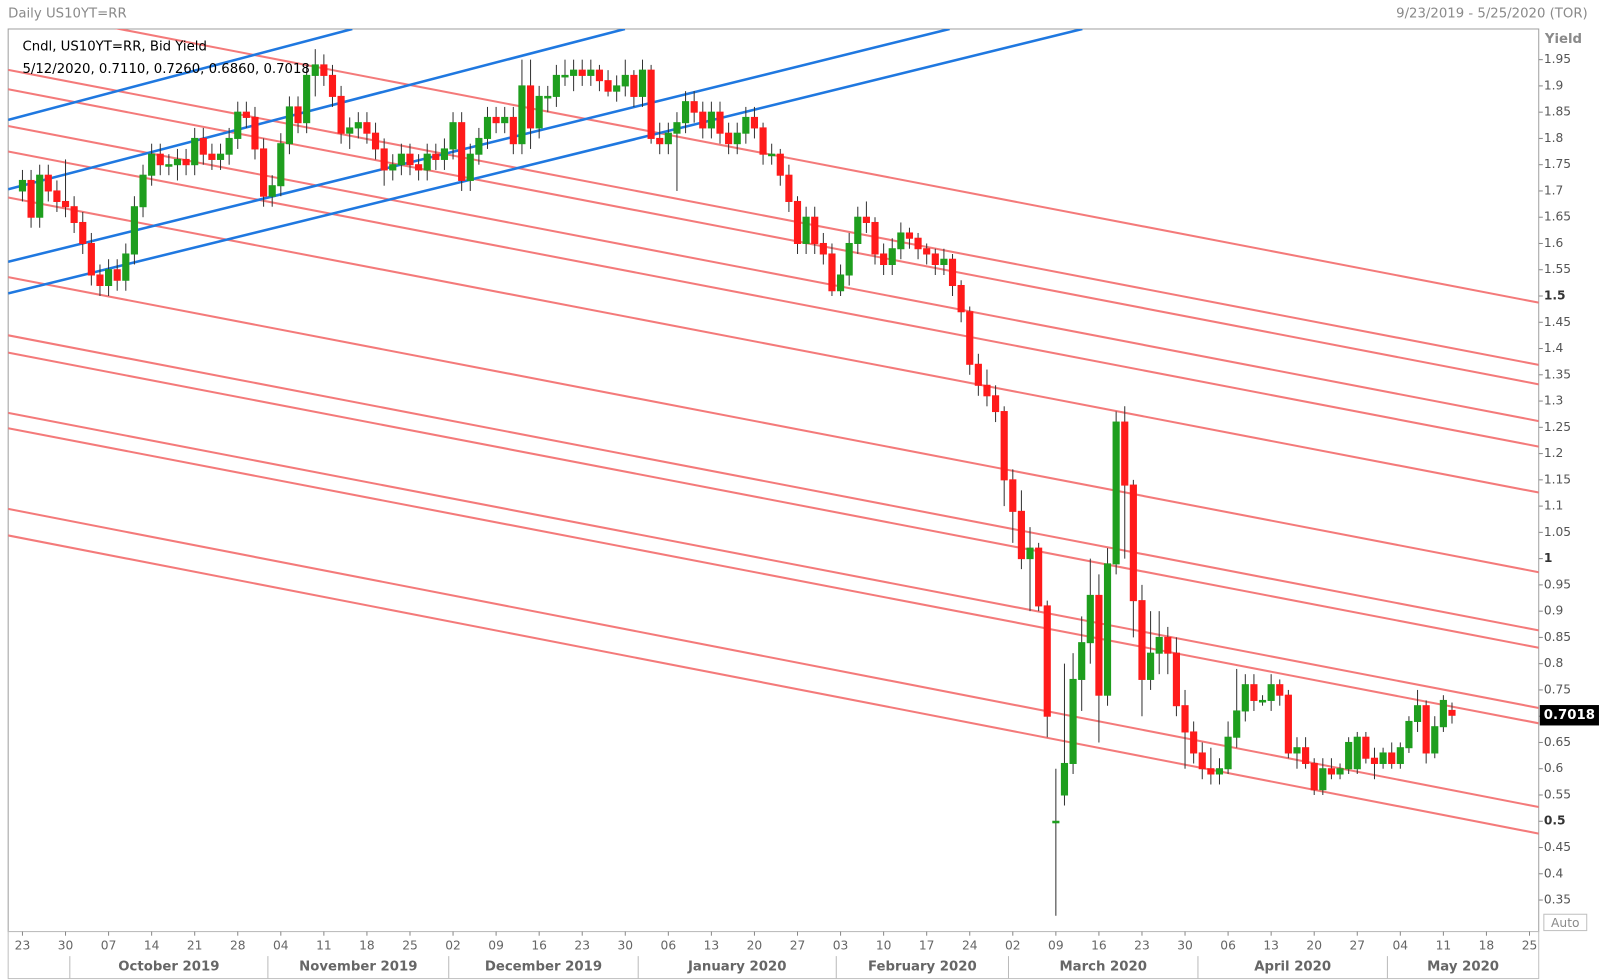 This screenshot has height=980, width=1600. What do you see at coordinates (195, 945) in the screenshot?
I see `x-tick-label: 21` at bounding box center [195, 945].